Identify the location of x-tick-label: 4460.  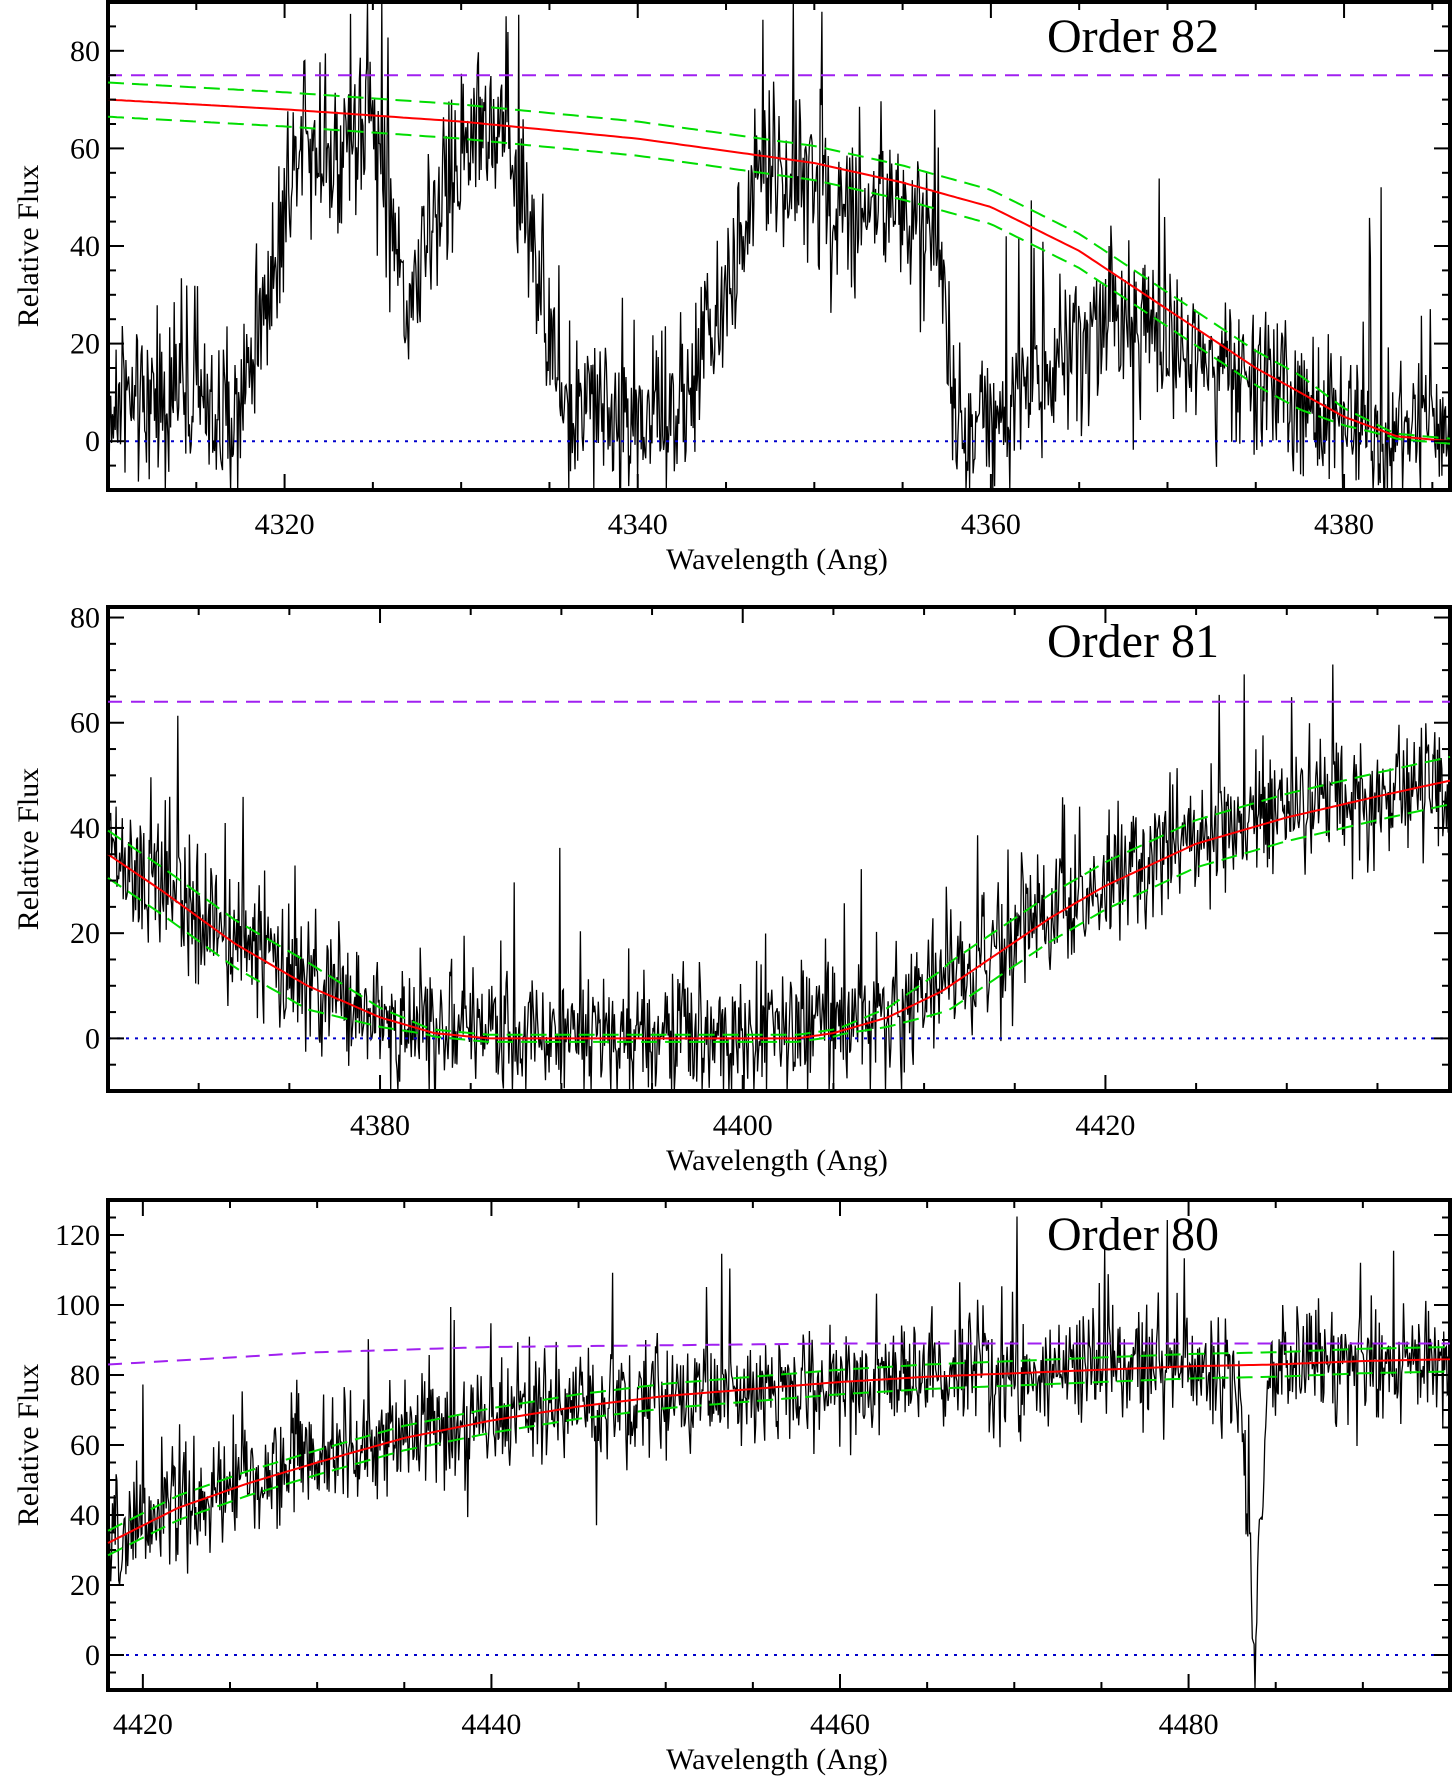
(840, 1724).